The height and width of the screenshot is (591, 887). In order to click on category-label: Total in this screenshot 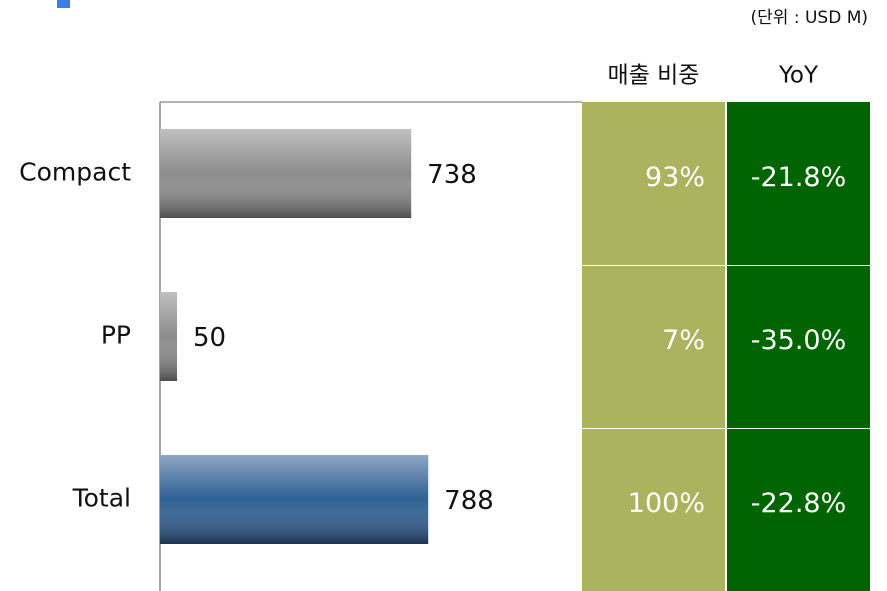, I will do `click(101, 498)`.